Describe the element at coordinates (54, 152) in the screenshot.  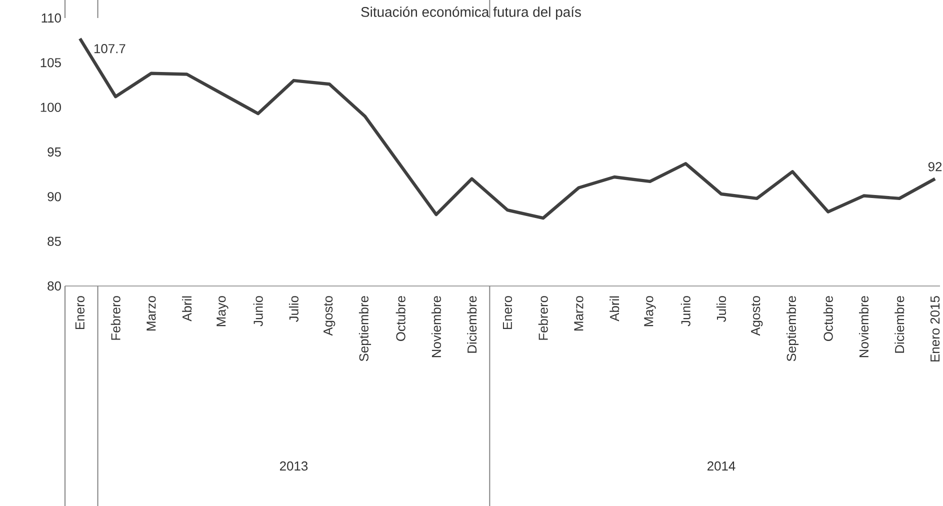
I see `y-tick-label: 95` at that location.